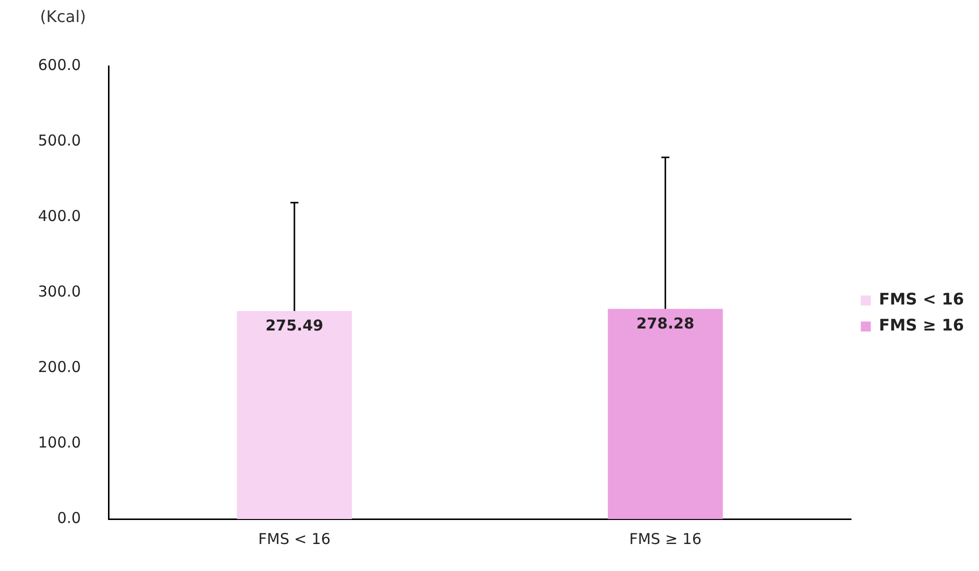 The image size is (979, 571). What do you see at coordinates (59, 140) in the screenshot?
I see `y-tick-label: 500.0` at bounding box center [59, 140].